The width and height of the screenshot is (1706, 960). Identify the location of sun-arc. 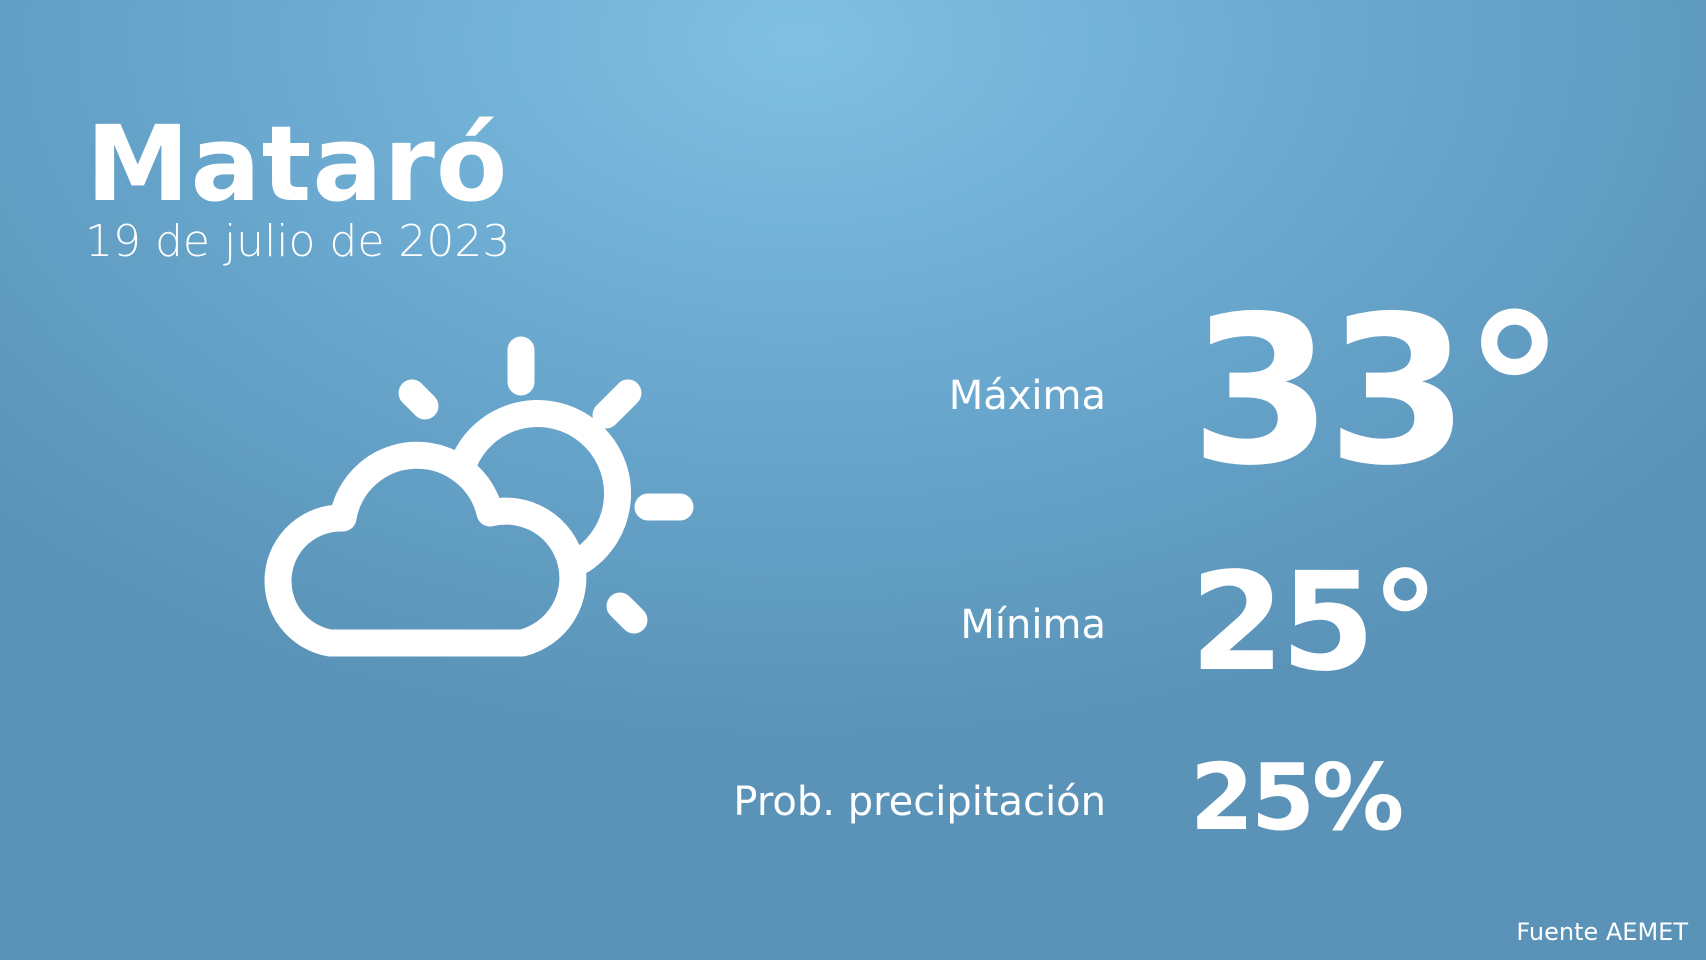
(540, 487).